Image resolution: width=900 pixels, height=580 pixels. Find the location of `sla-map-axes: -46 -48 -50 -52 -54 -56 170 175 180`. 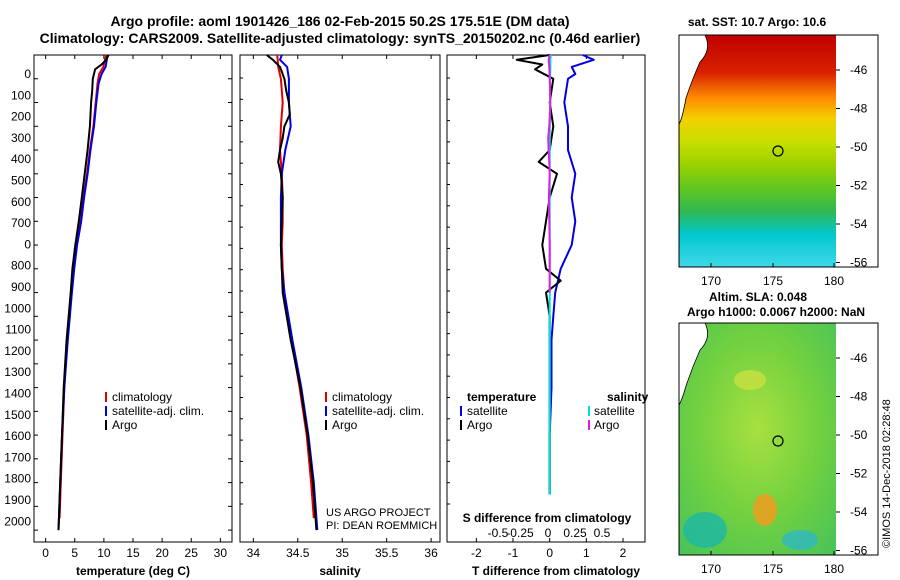

sla-map-axes: -46 -48 -50 -52 -54 -56 170 175 180 is located at coordinates (784, 463).